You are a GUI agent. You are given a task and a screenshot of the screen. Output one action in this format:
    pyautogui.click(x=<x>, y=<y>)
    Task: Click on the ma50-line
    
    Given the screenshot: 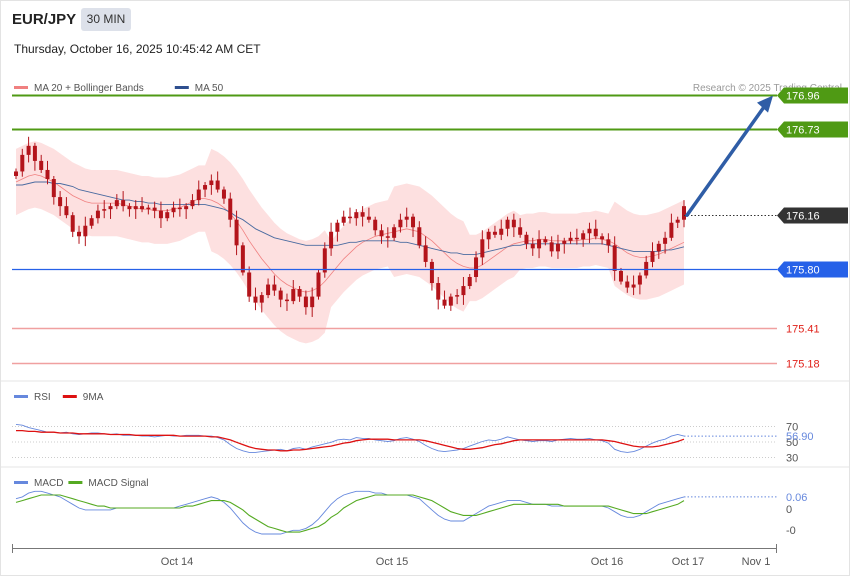 What is the action you would take?
    pyautogui.click(x=350, y=218)
    